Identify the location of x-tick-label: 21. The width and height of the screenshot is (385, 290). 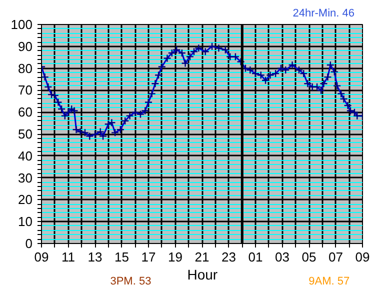
(202, 257).